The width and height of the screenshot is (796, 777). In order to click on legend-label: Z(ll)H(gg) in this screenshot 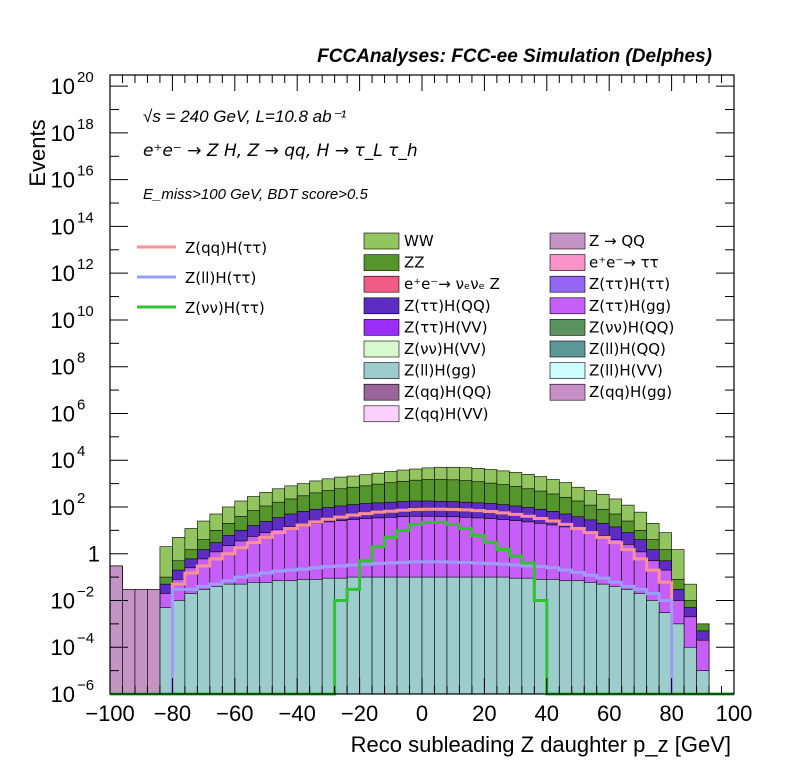, I will do `click(440, 371)`.